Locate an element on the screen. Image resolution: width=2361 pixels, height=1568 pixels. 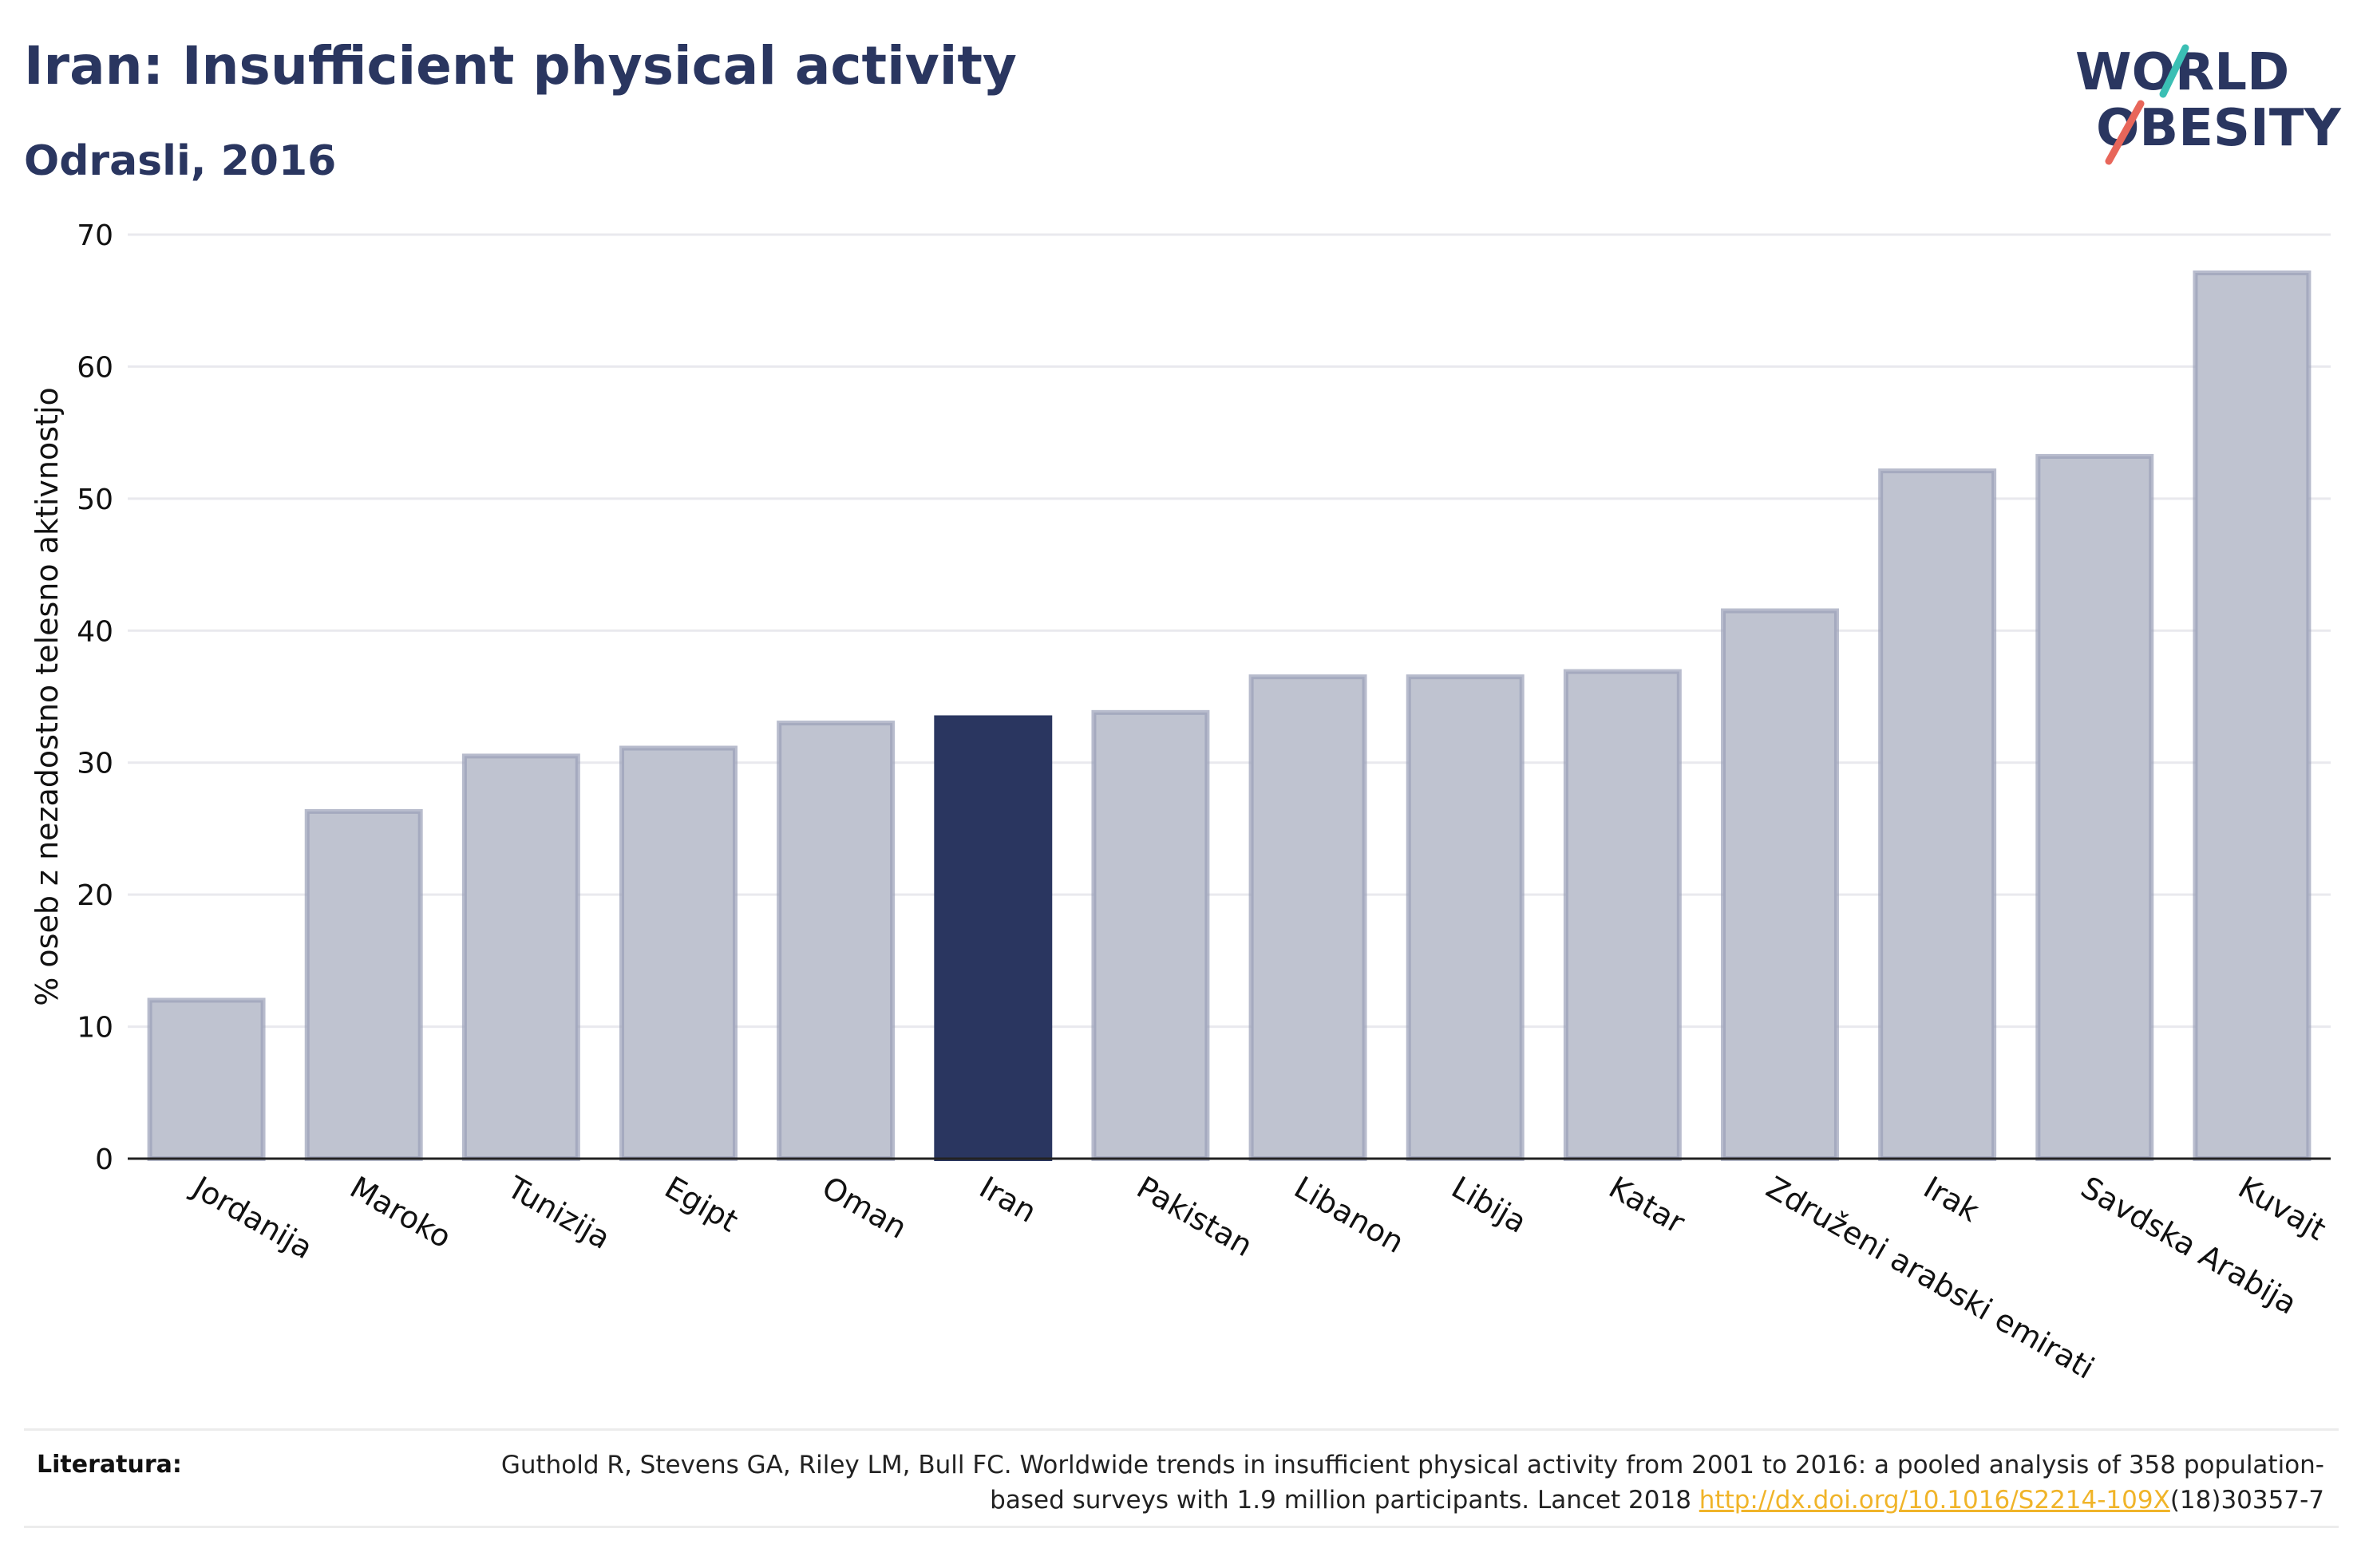
x-tick-label: Tunizija is located at coordinates (558, 1212).